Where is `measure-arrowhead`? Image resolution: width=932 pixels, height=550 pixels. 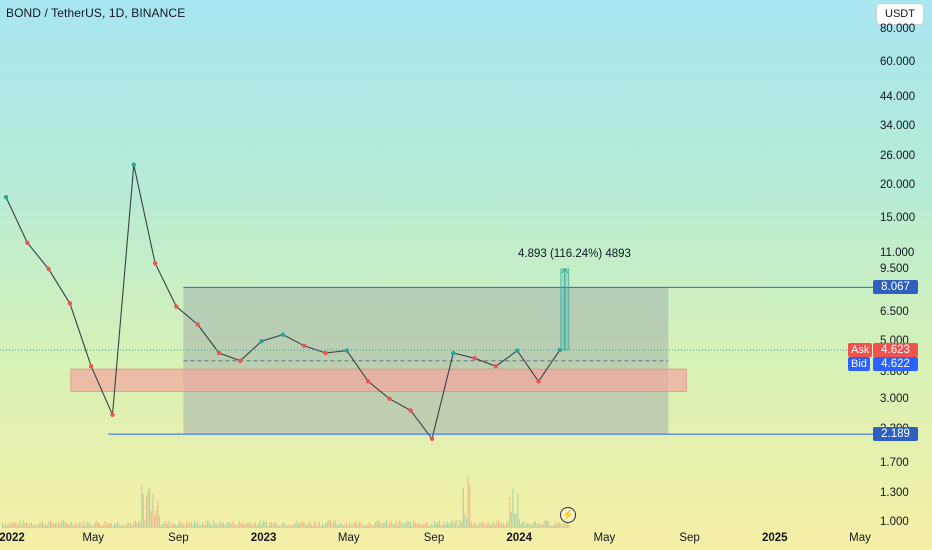
measure-arrowhead is located at coordinates (565, 271).